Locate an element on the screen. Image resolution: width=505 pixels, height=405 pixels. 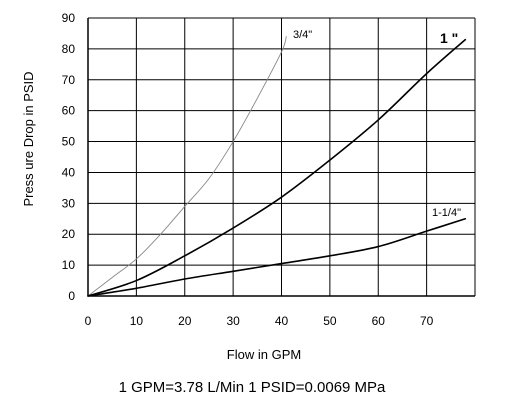
y-tick-label: 60 is located at coordinates (69, 111).